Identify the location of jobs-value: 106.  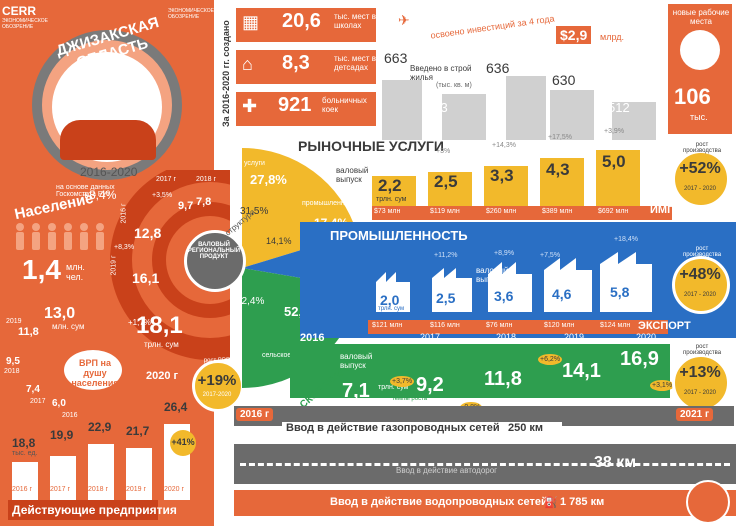
(692, 96).